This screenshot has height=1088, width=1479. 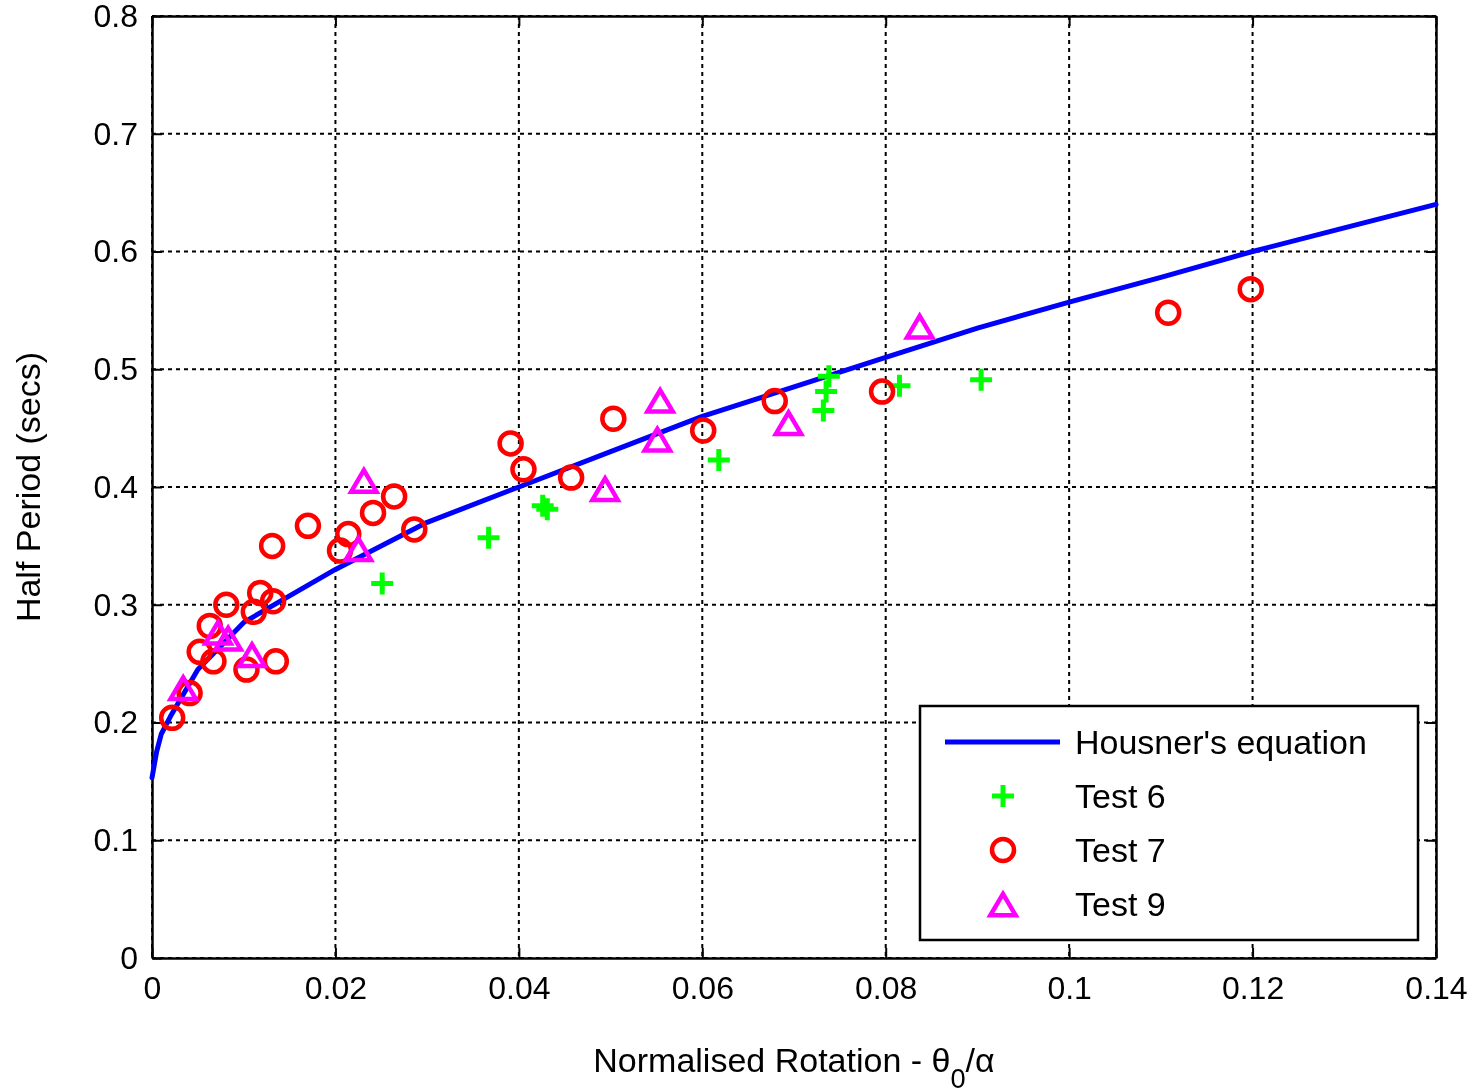 What do you see at coordinates (1120, 796) in the screenshot?
I see `legend-label: Test 6` at bounding box center [1120, 796].